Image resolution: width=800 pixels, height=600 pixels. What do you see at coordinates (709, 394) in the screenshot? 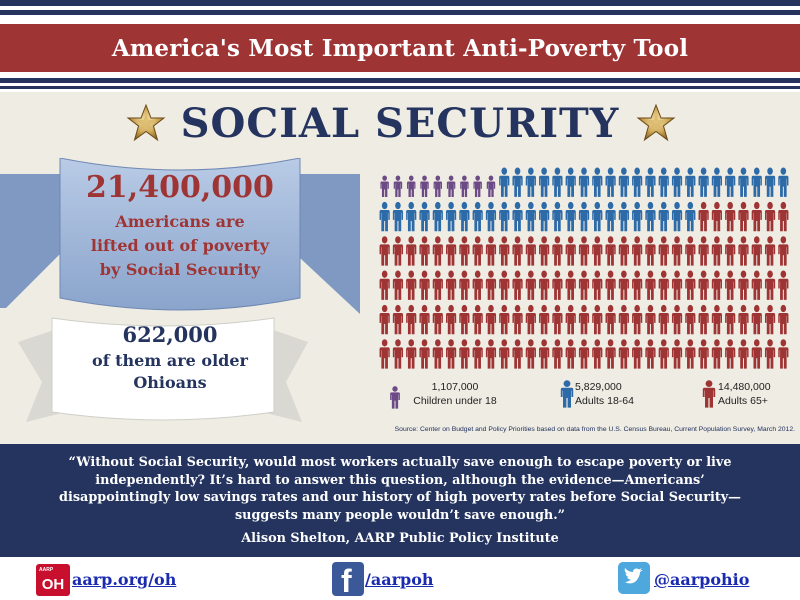
I see `person-shape` at bounding box center [709, 394].